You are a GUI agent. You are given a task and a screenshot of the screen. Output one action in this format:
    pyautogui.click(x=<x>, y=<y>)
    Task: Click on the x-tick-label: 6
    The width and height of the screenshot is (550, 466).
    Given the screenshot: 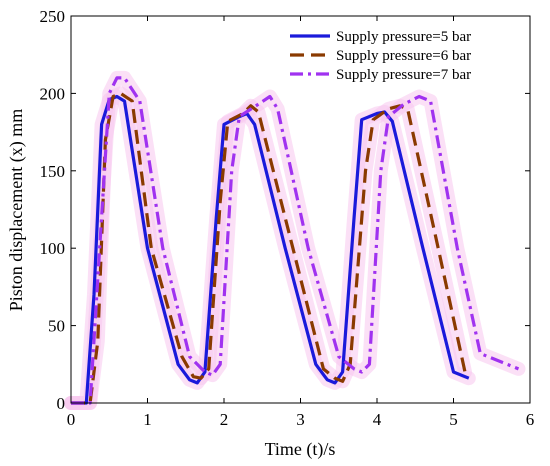 What is the action you would take?
    pyautogui.click(x=530, y=419)
    